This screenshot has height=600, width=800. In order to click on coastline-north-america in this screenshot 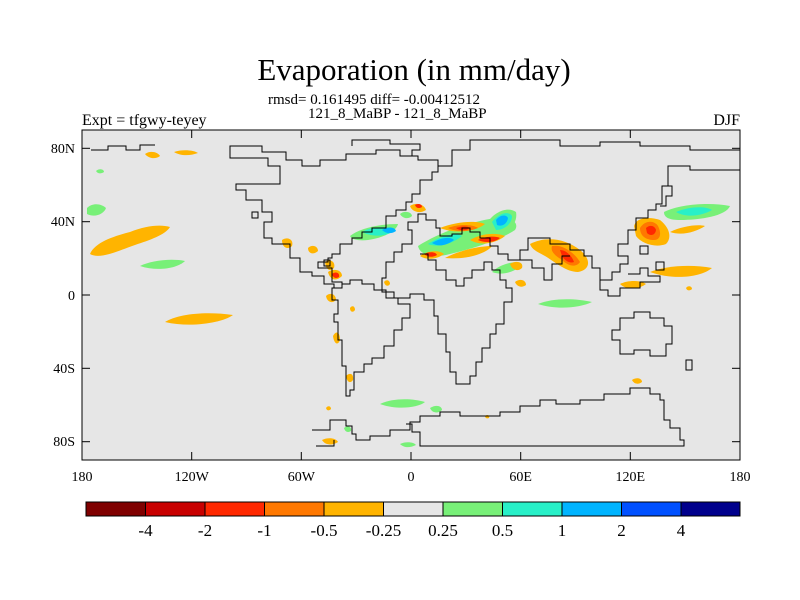, I will do `click(265, 216)`.